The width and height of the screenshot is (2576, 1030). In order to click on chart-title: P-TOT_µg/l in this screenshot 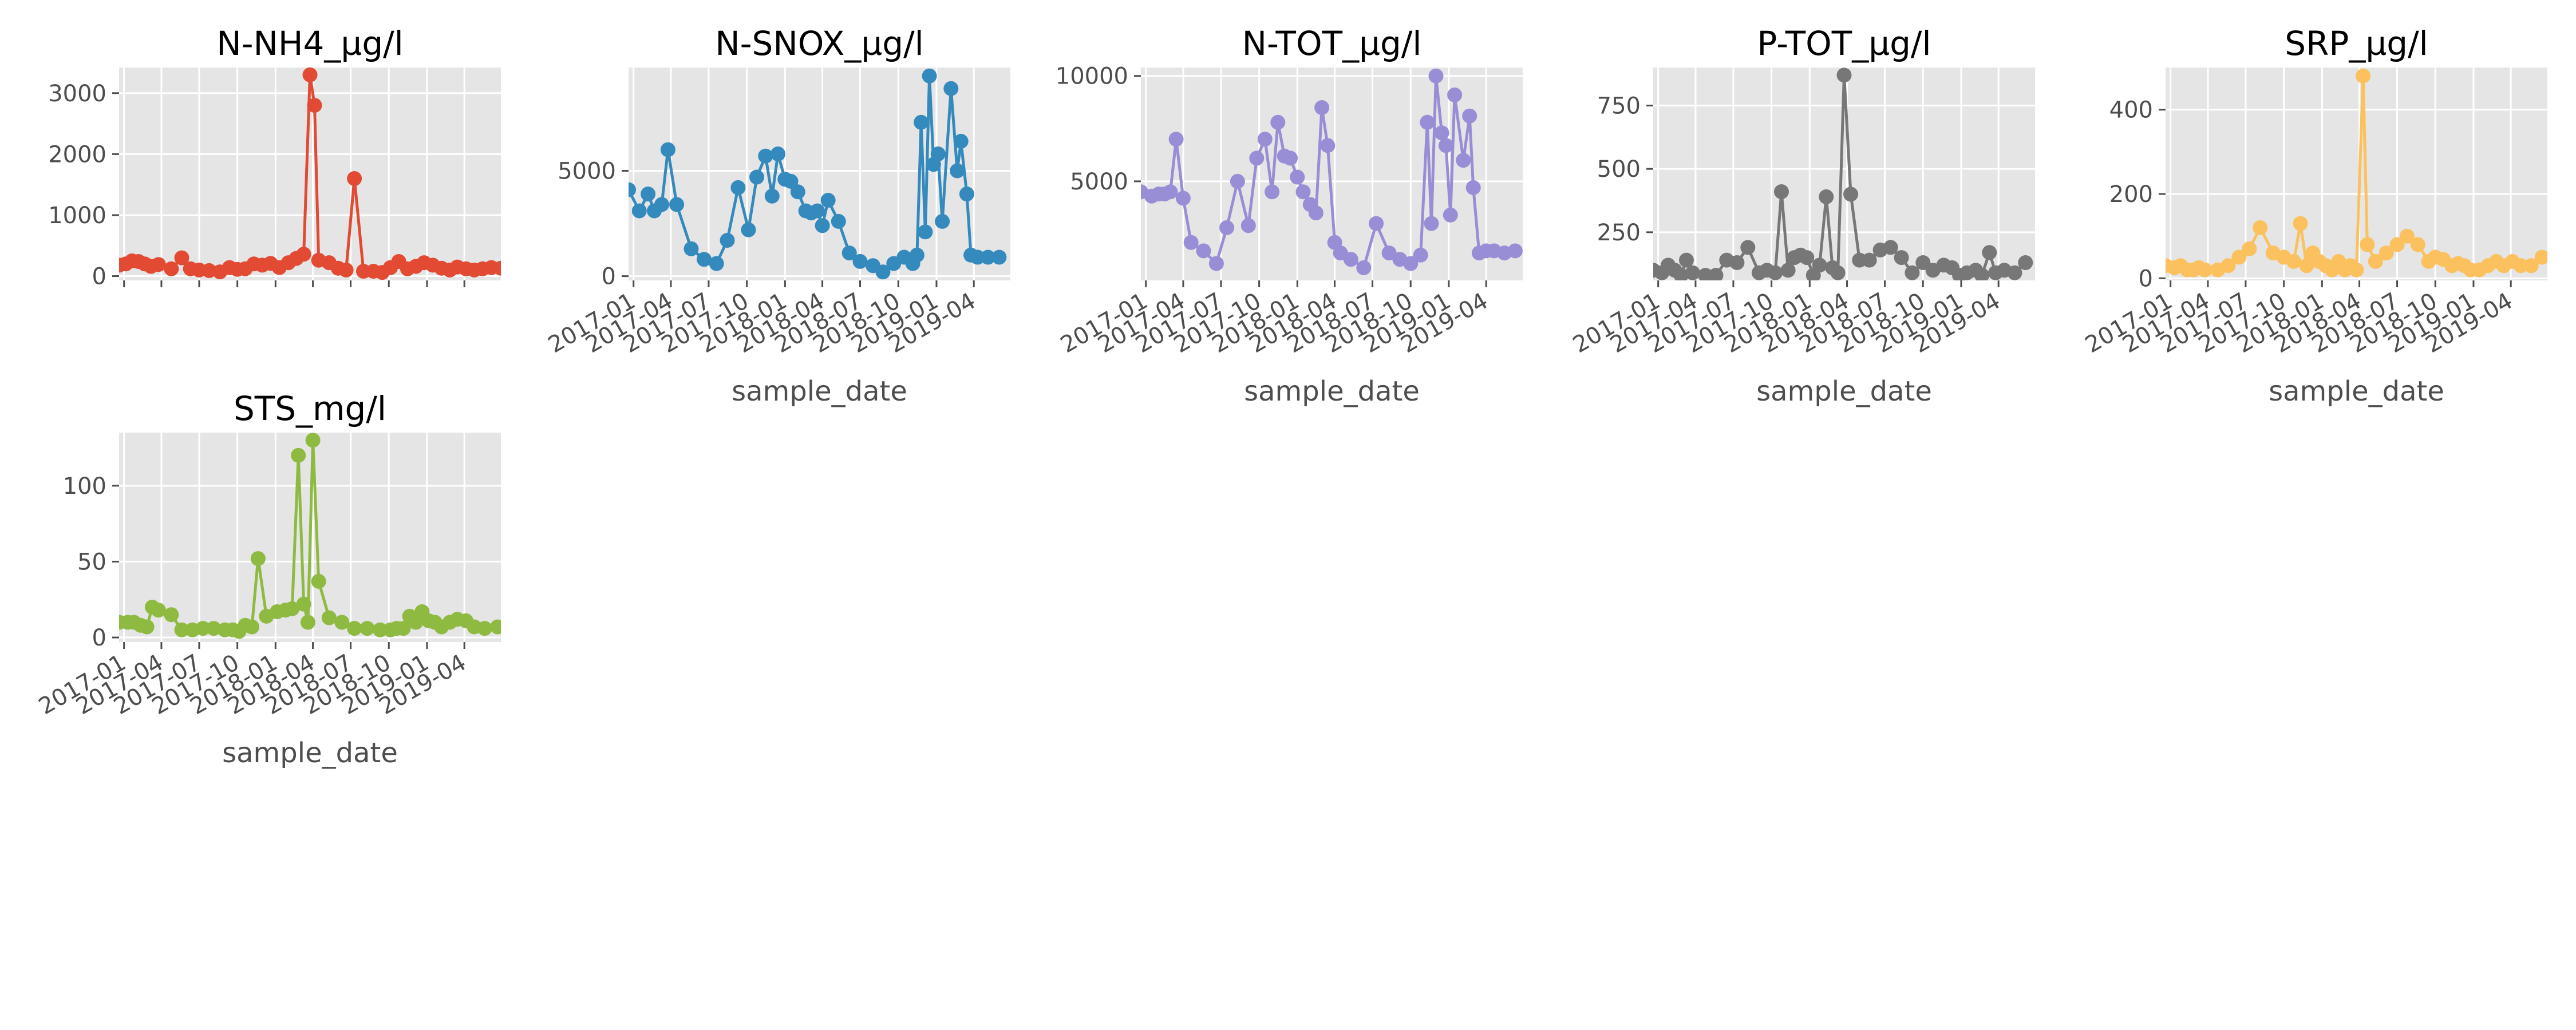, I will do `click(1844, 43)`.